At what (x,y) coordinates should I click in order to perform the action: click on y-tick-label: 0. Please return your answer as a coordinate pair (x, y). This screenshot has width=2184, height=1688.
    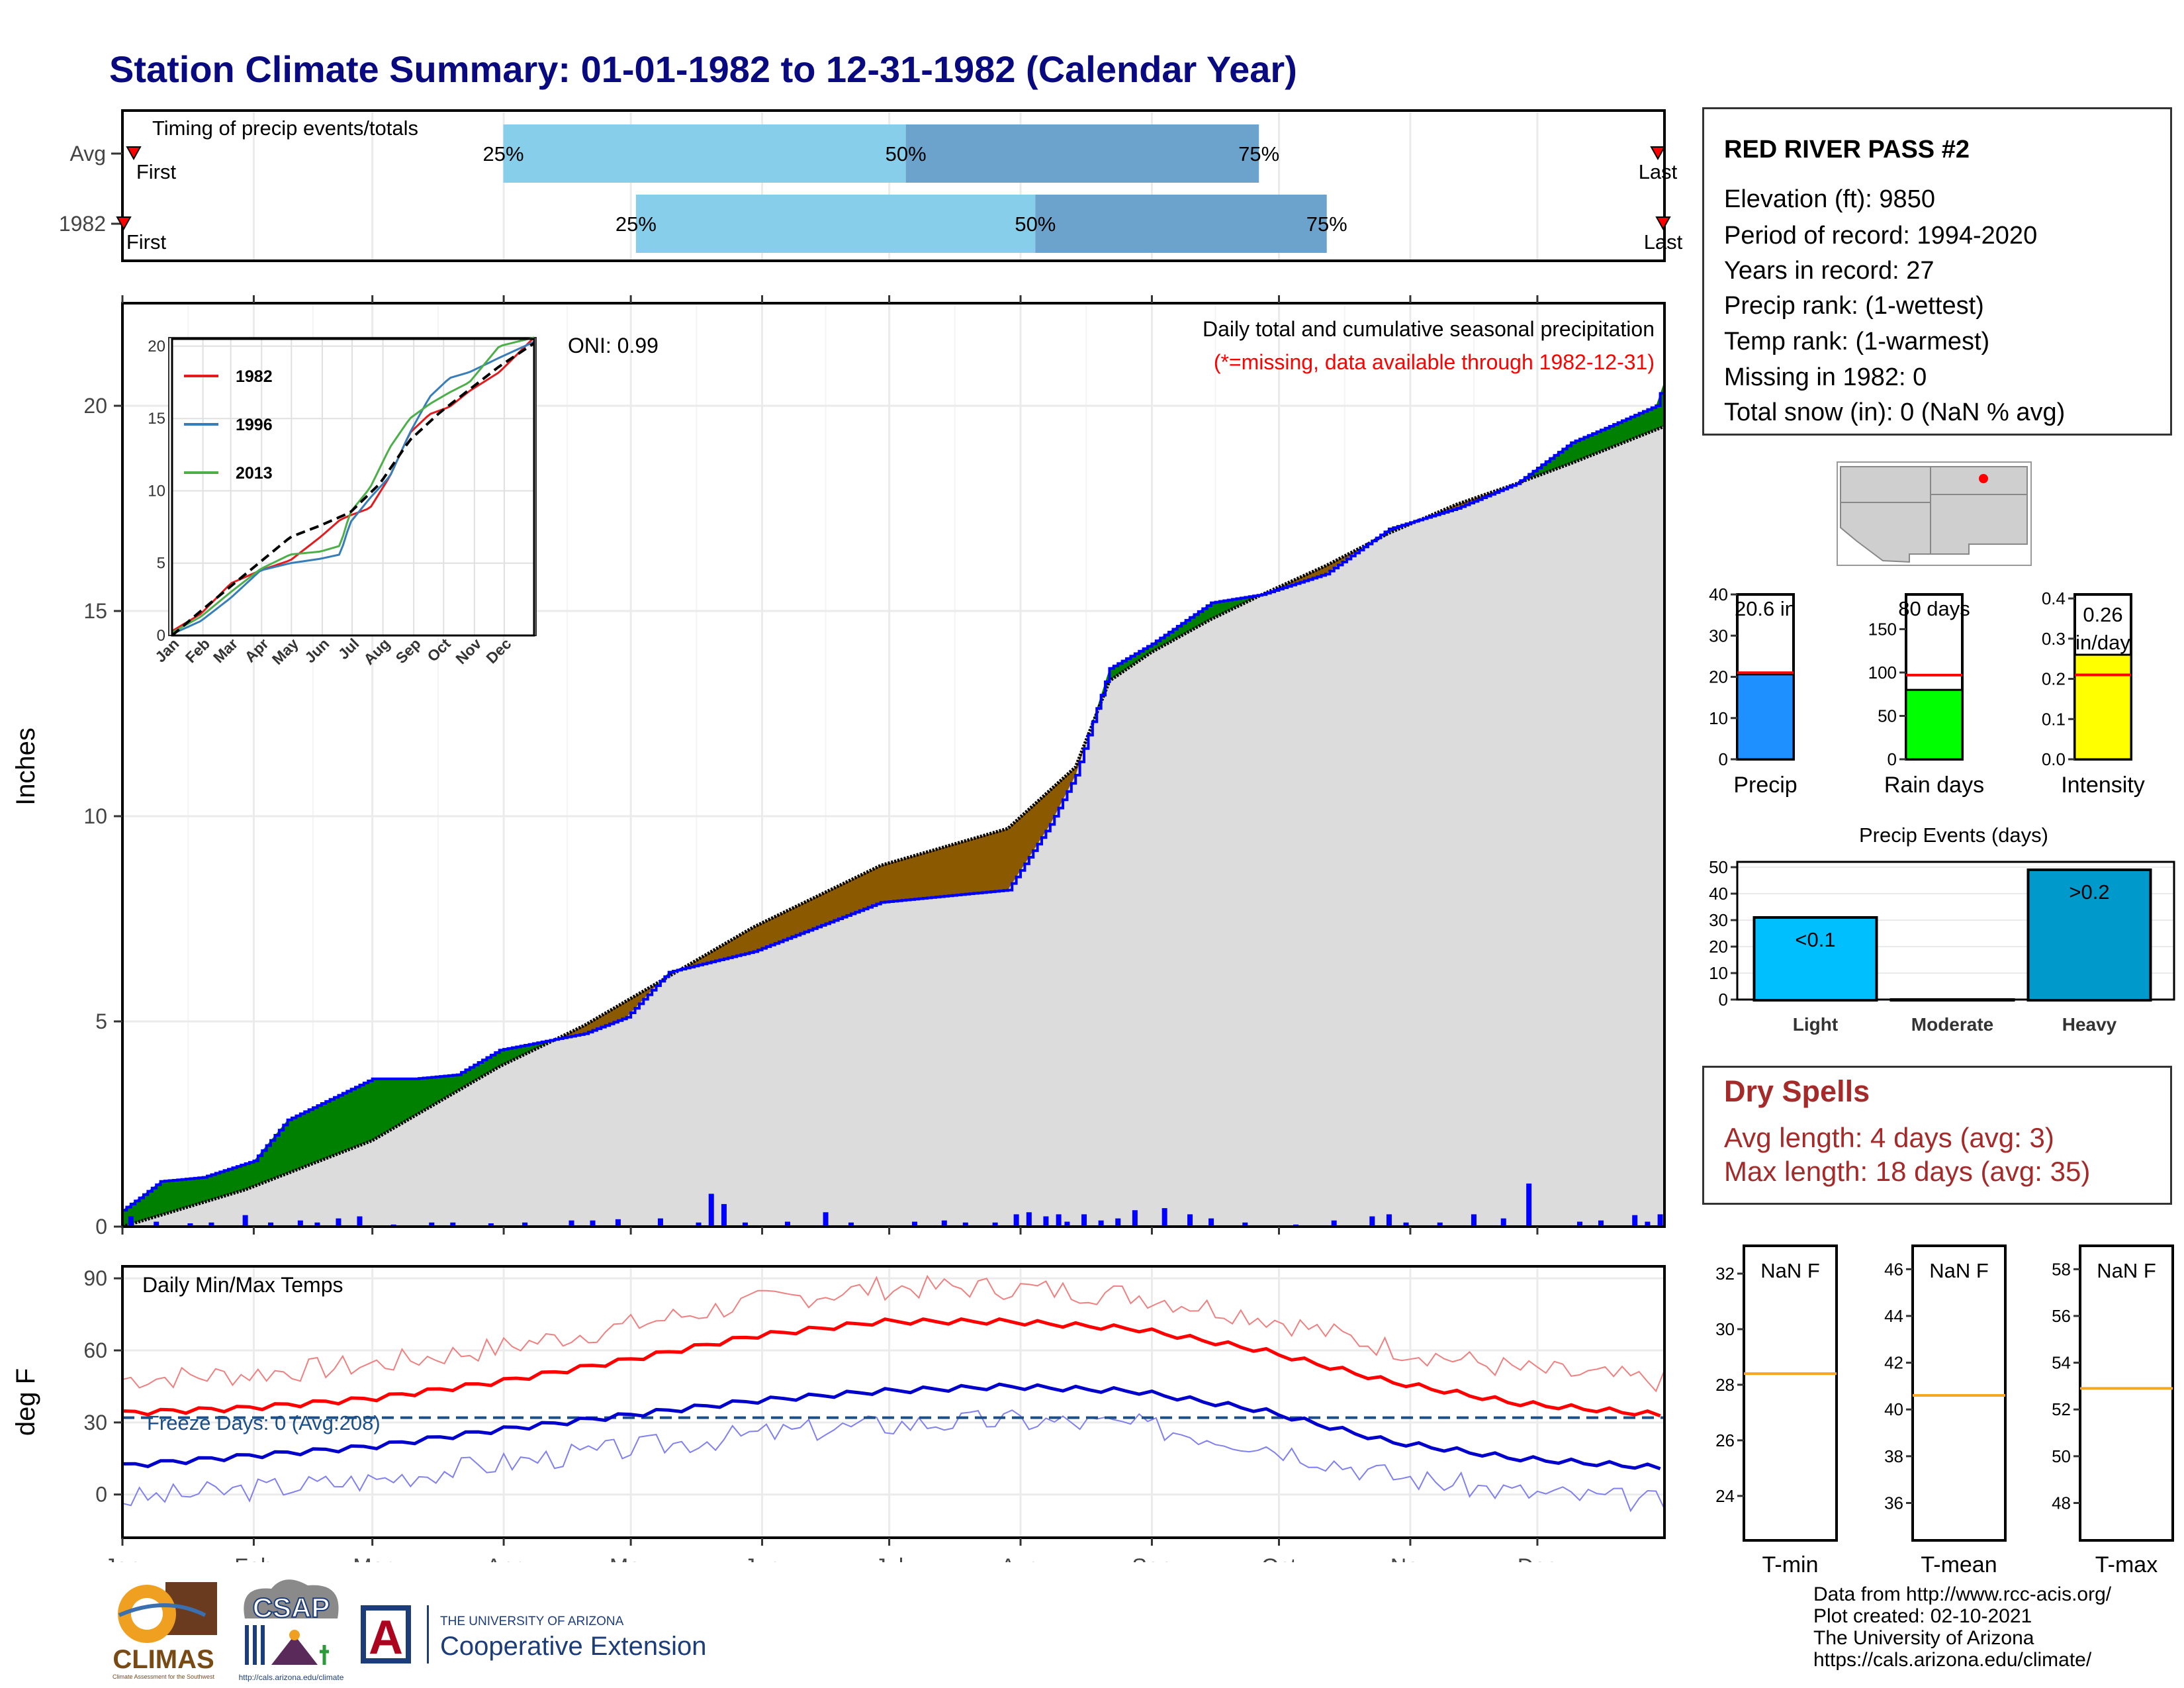
    Looking at the image, I should click on (101, 1495).